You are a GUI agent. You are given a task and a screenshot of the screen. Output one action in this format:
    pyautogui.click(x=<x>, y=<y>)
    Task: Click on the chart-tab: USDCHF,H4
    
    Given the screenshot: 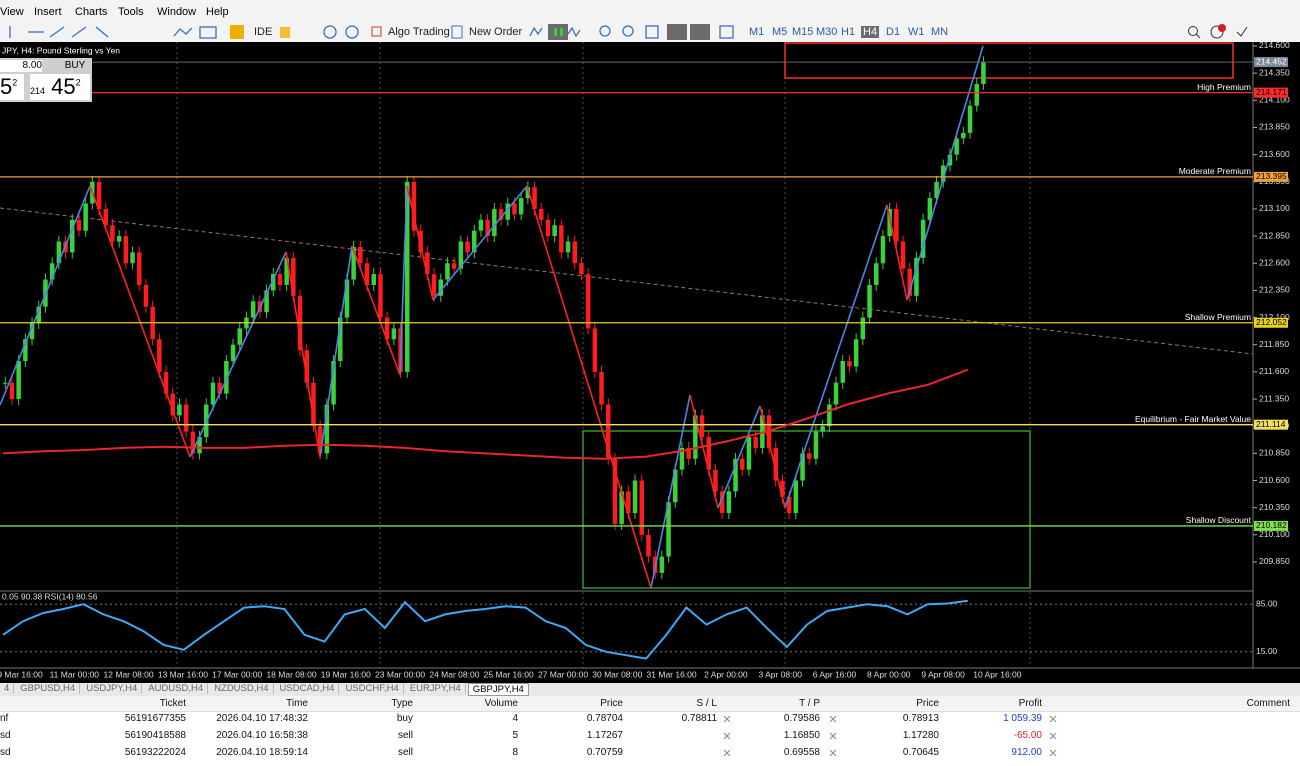 What is the action you would take?
    pyautogui.click(x=372, y=688)
    